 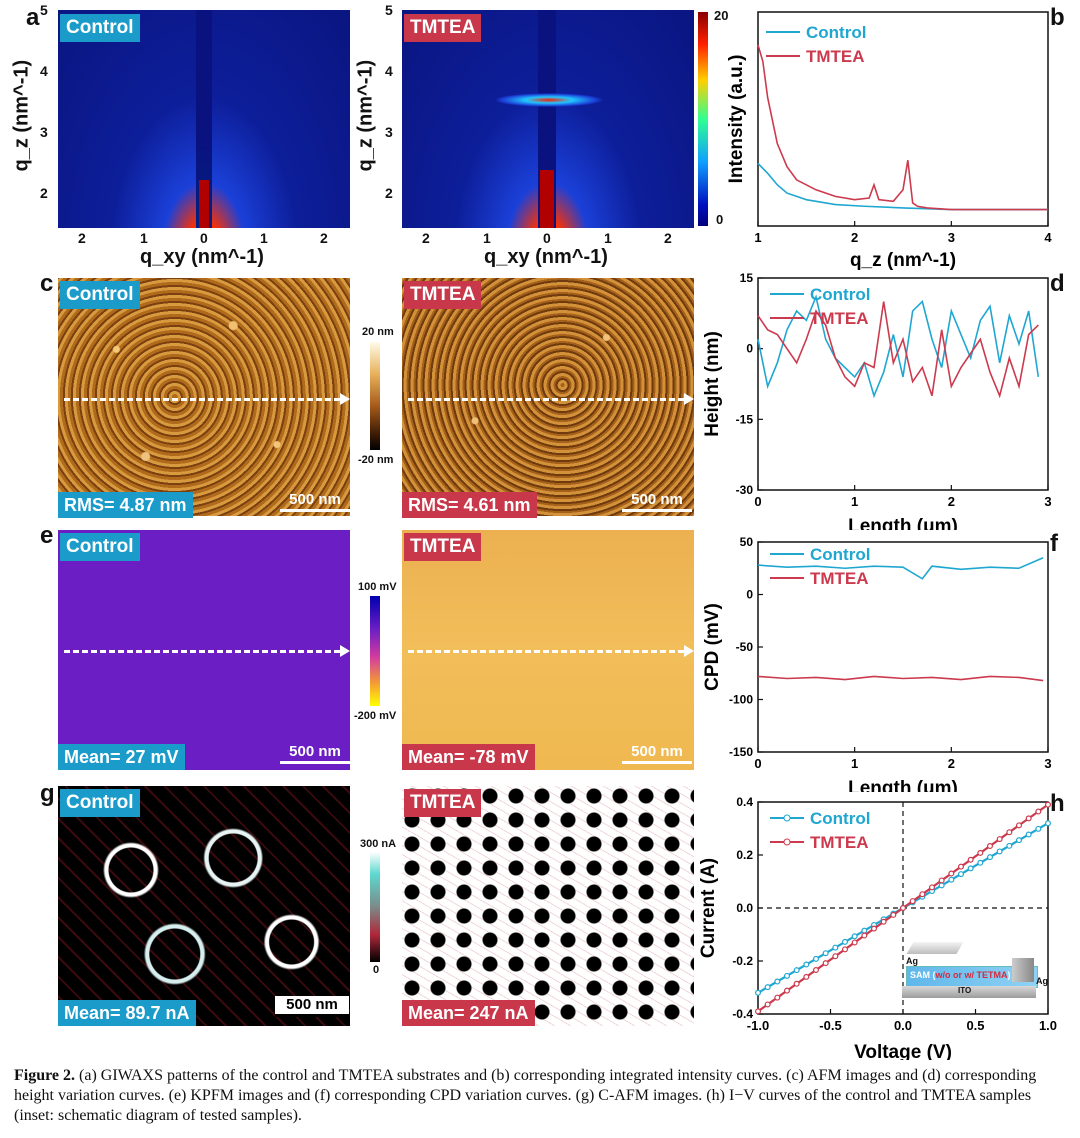 I want to click on x-axis-title: q_z (nm^-1), so click(x=903, y=260).